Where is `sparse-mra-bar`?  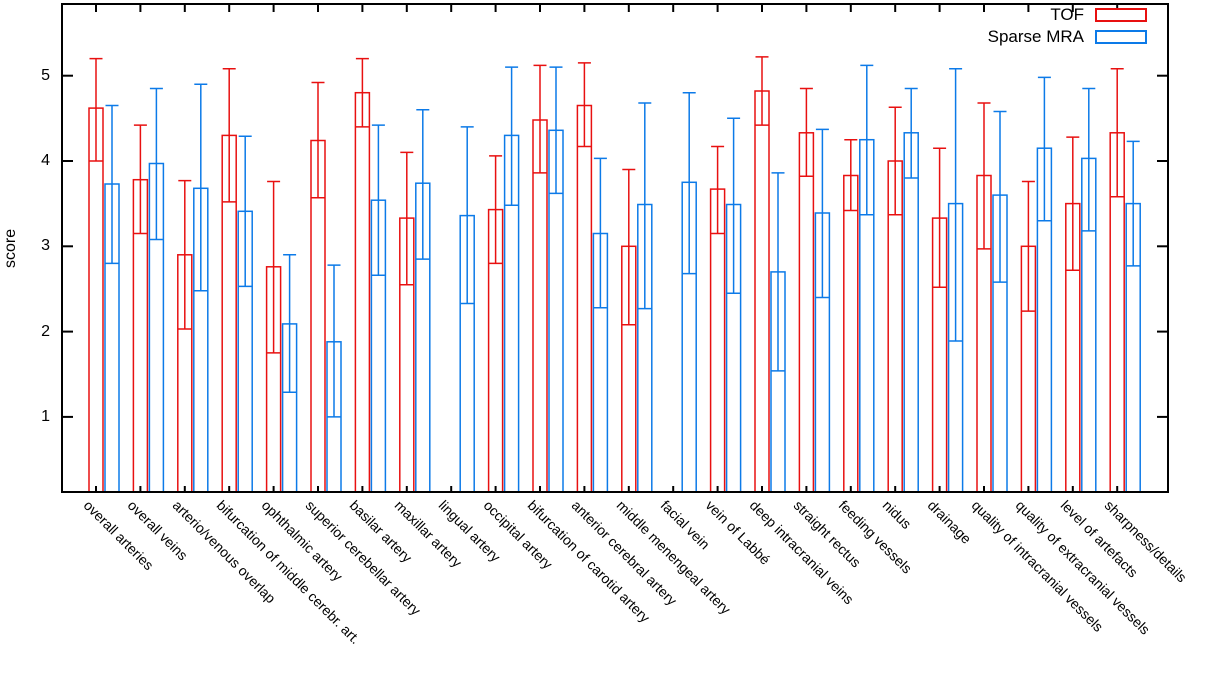
sparse-mra-bar is located at coordinates (911, 312).